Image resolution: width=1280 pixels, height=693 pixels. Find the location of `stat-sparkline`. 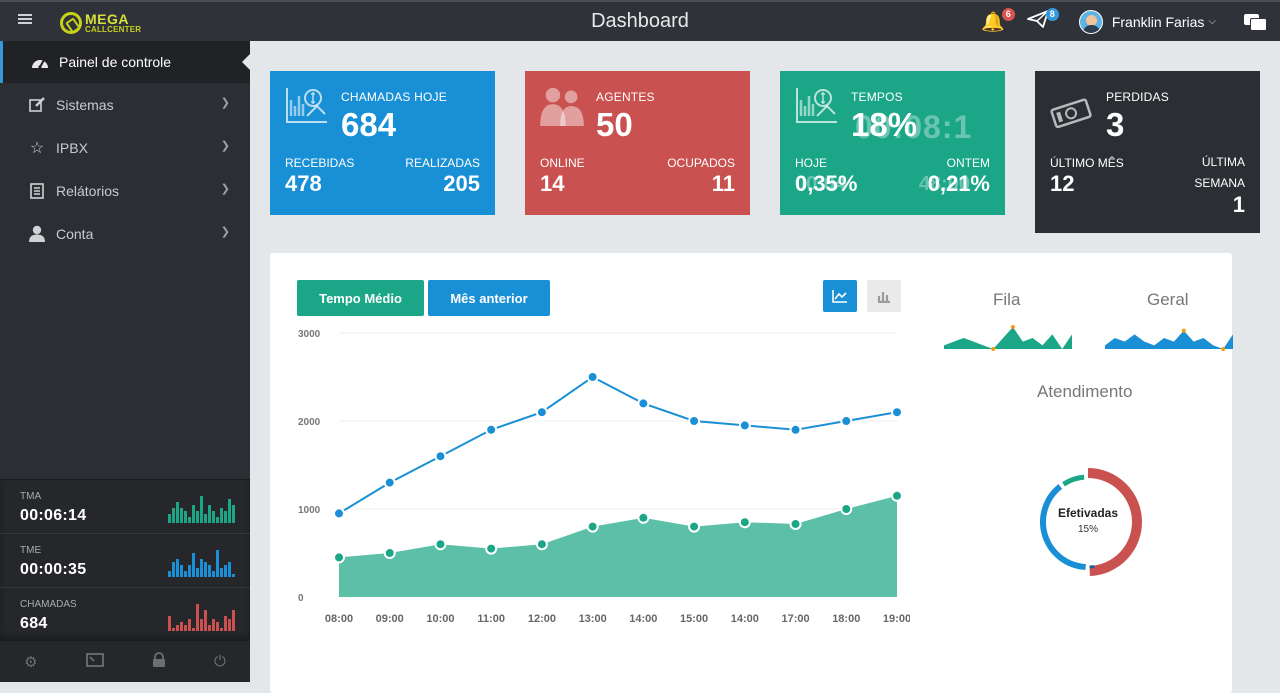

stat-sparkline is located at coordinates (201, 617).